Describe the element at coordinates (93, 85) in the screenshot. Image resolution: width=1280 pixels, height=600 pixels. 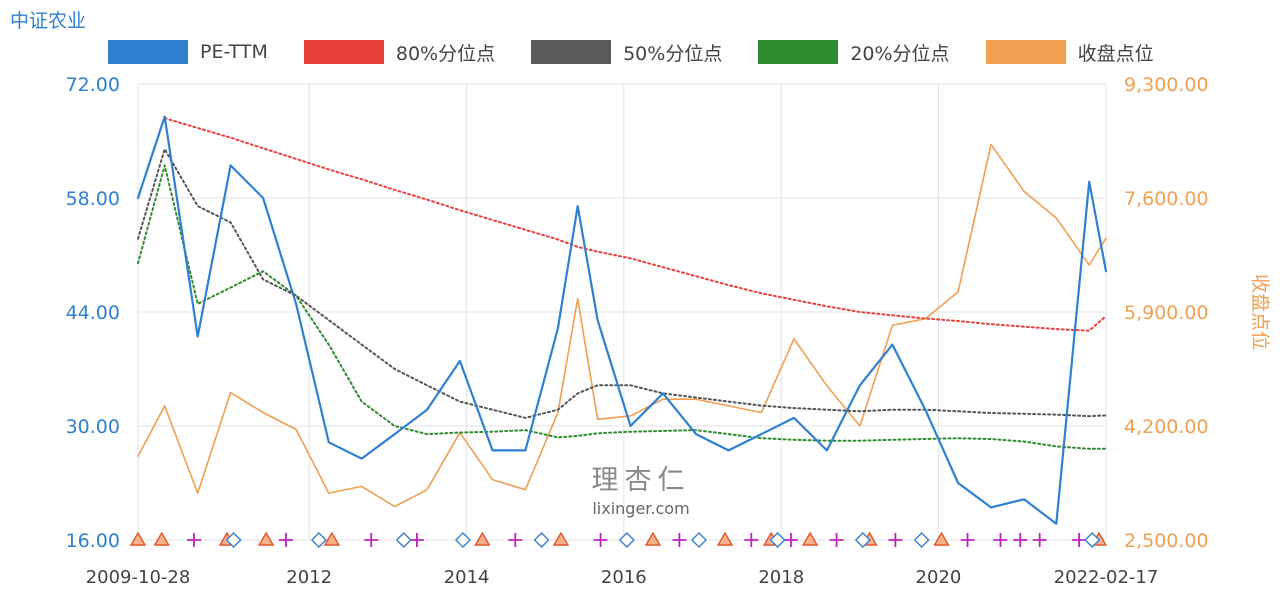
I see `y-left-tick-label: 72.00` at that location.